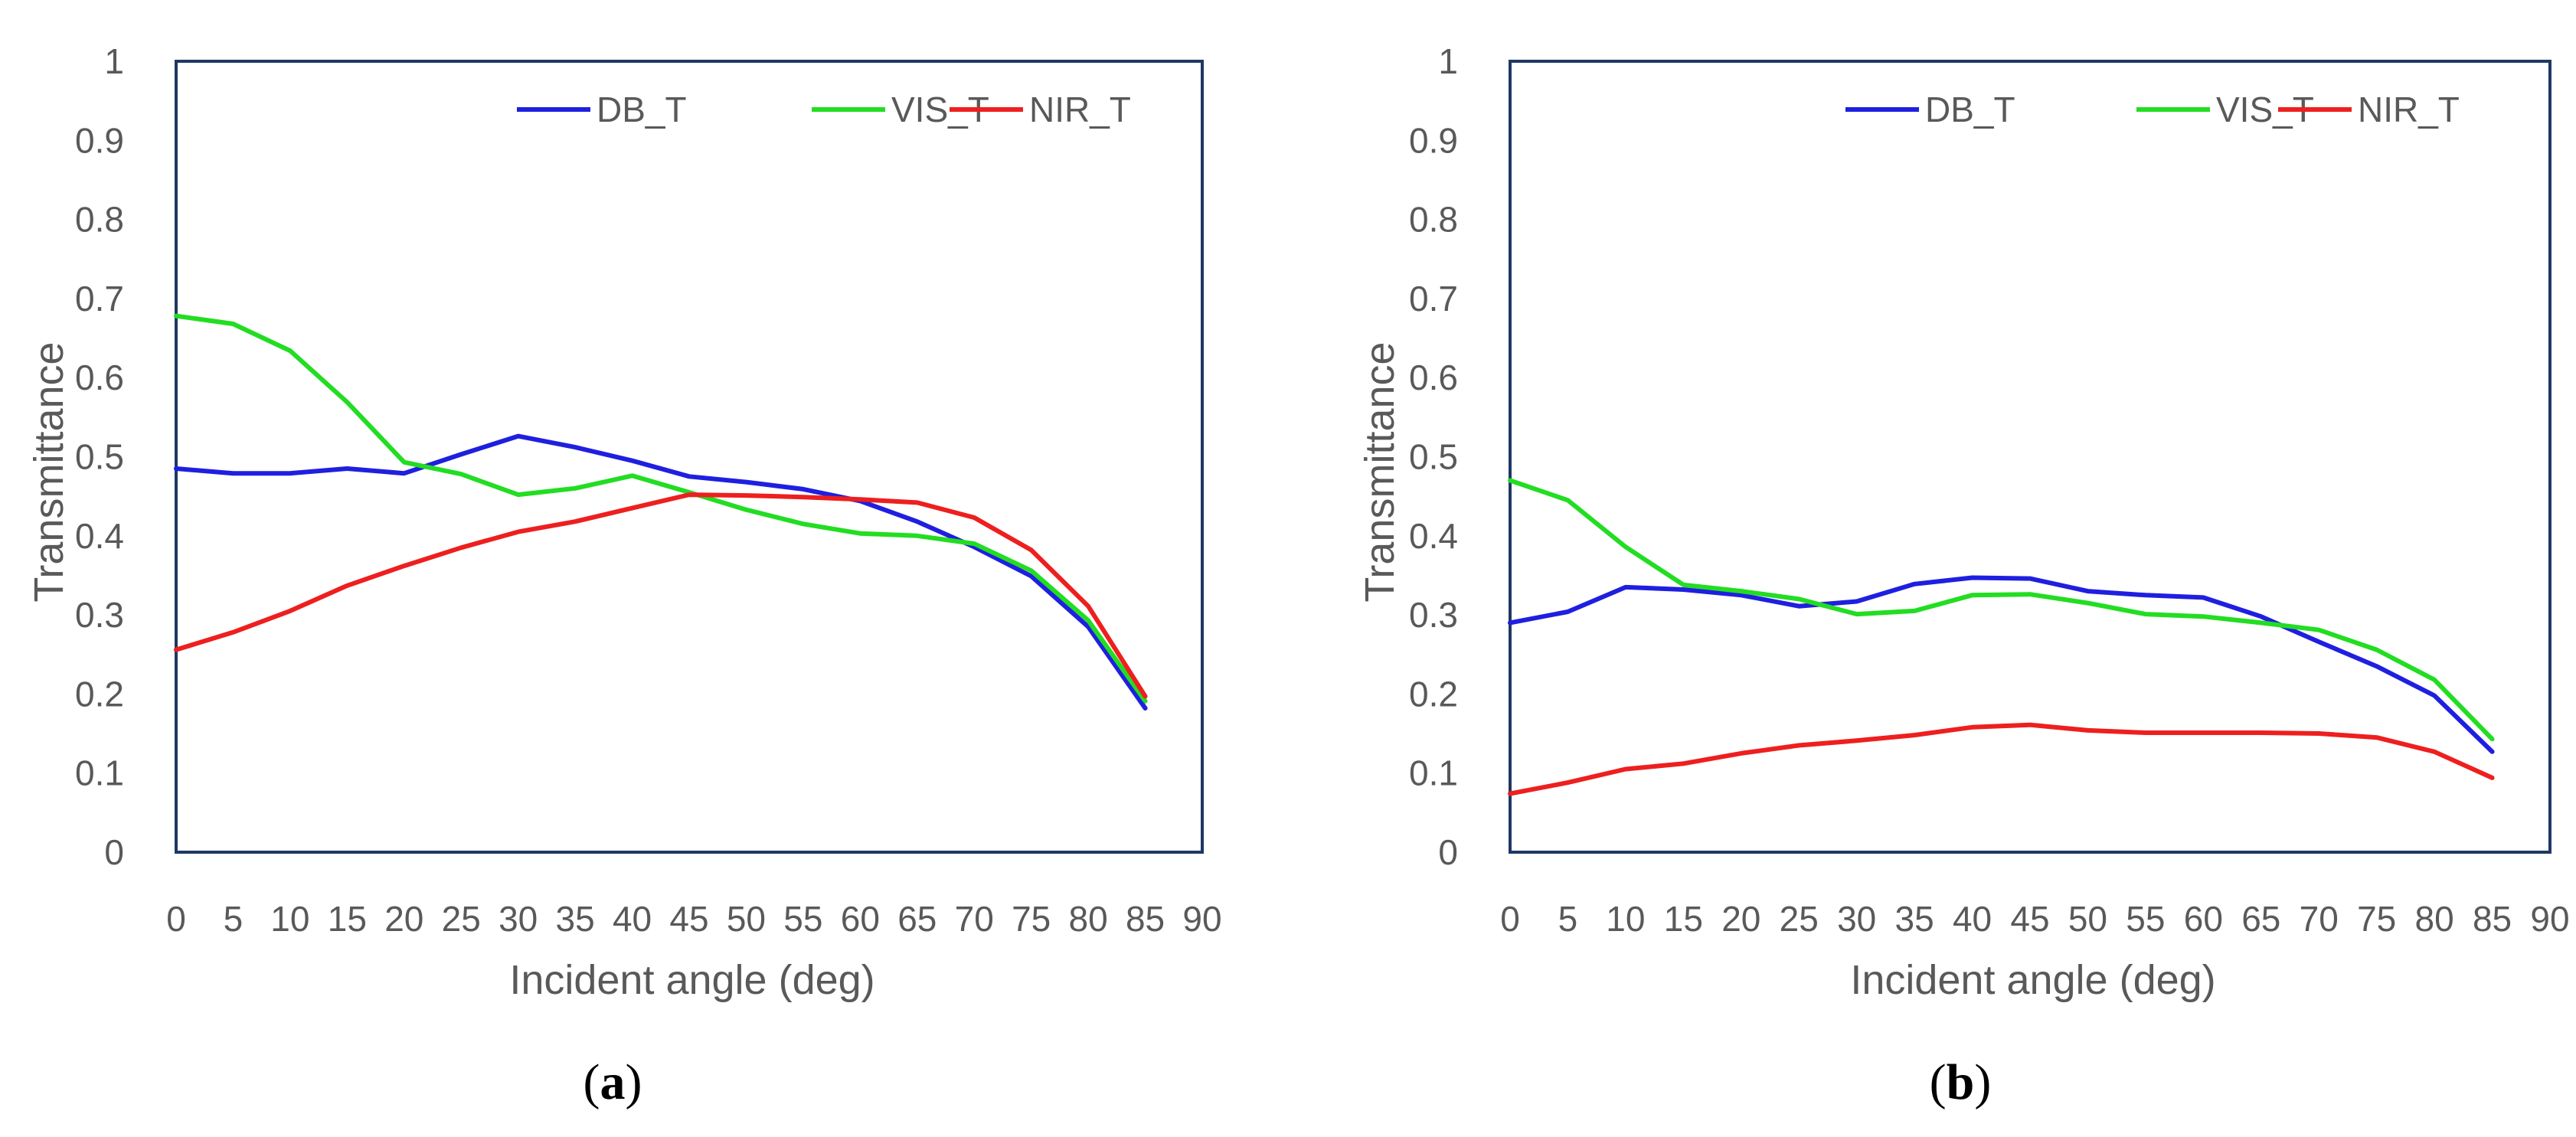  I want to click on panel-label-a: (a), so click(613, 1082).